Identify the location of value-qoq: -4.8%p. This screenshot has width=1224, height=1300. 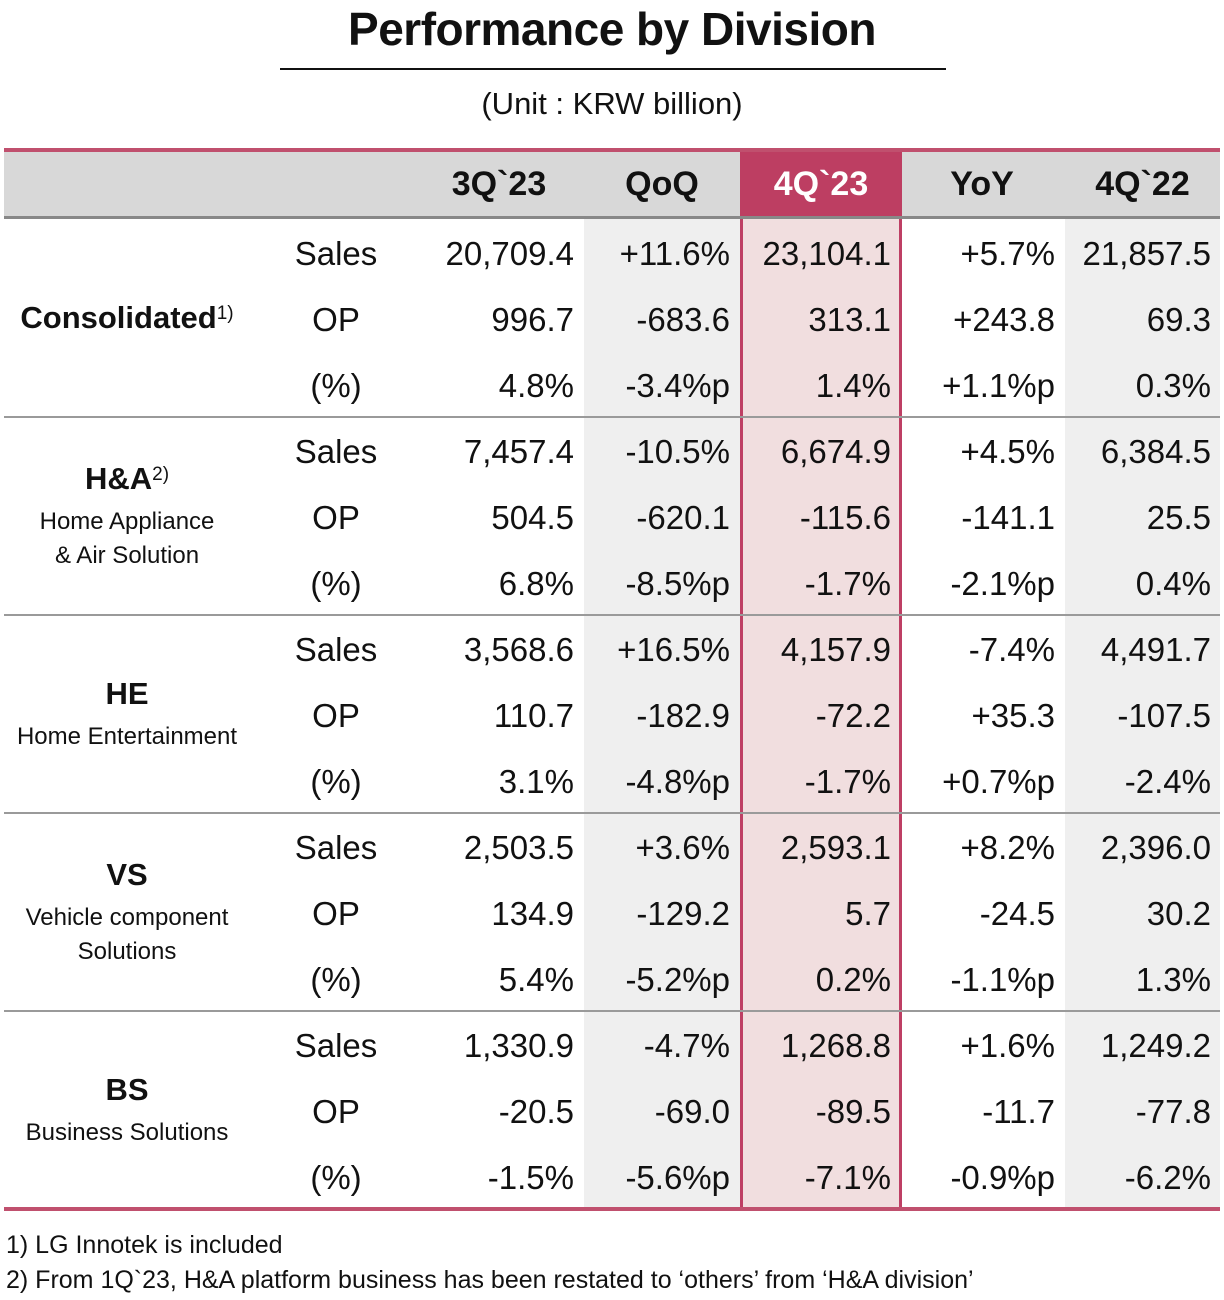
(677, 781).